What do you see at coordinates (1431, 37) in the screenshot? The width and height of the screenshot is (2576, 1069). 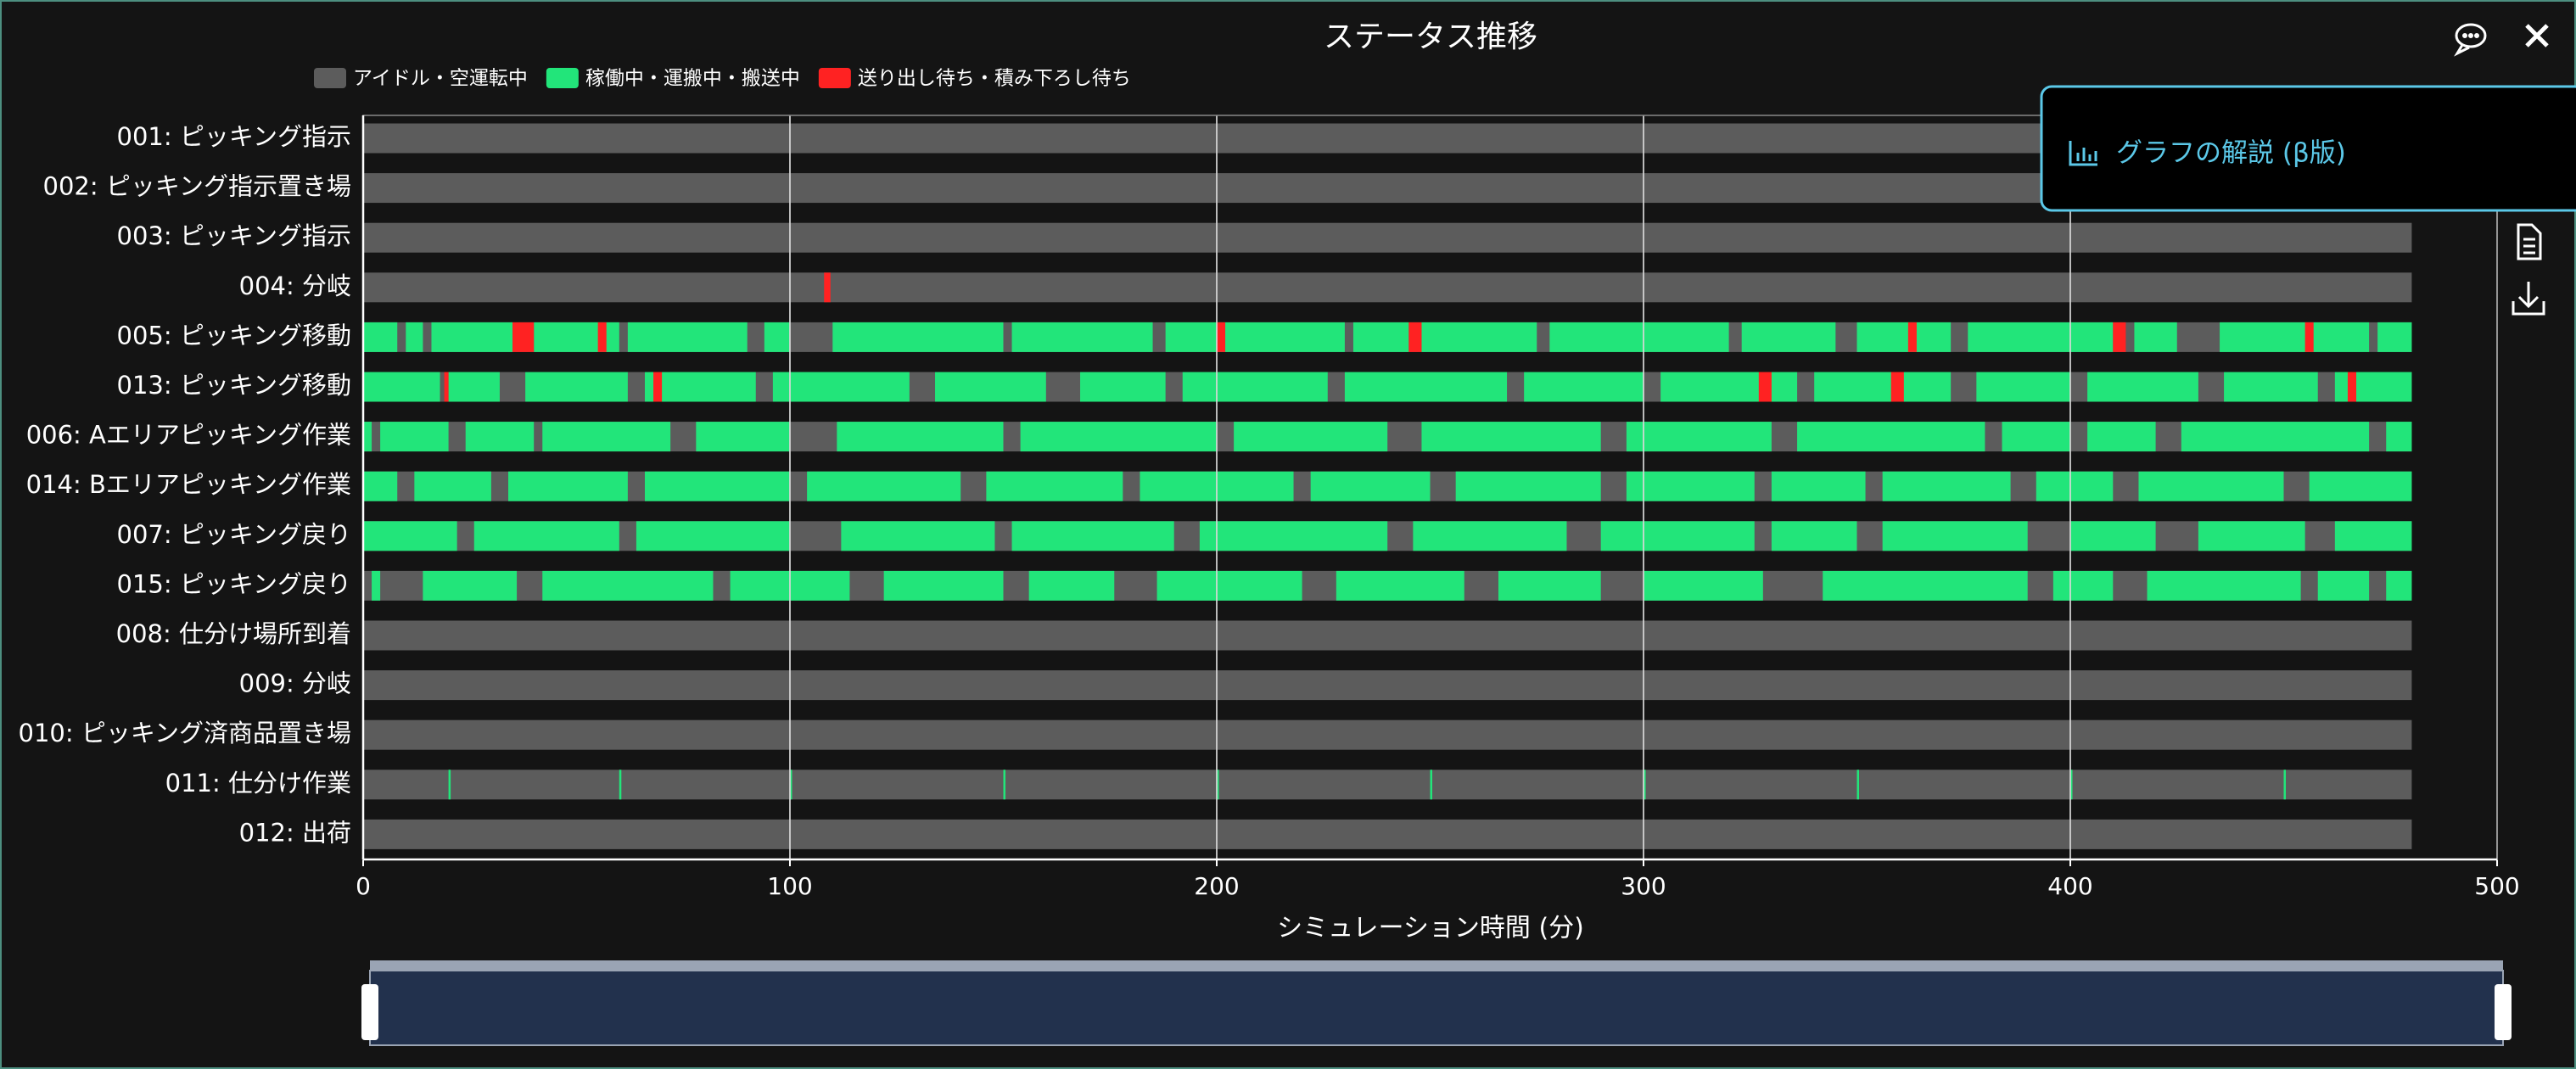 I see `chart-title: ステータス推移` at bounding box center [1431, 37].